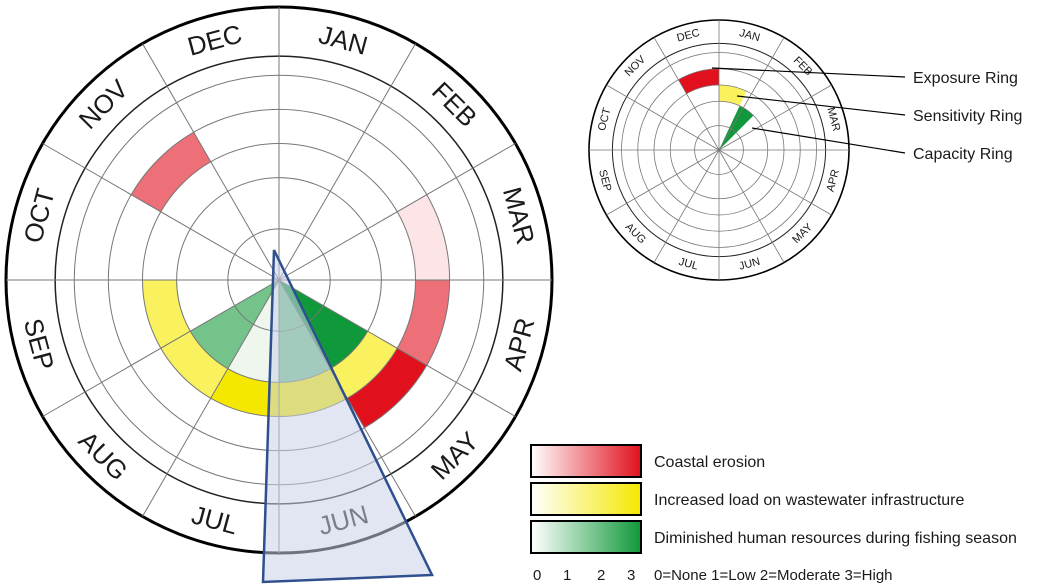 This screenshot has height=588, width=1060. I want to click on month-label-feb: FEB, so click(454, 104).